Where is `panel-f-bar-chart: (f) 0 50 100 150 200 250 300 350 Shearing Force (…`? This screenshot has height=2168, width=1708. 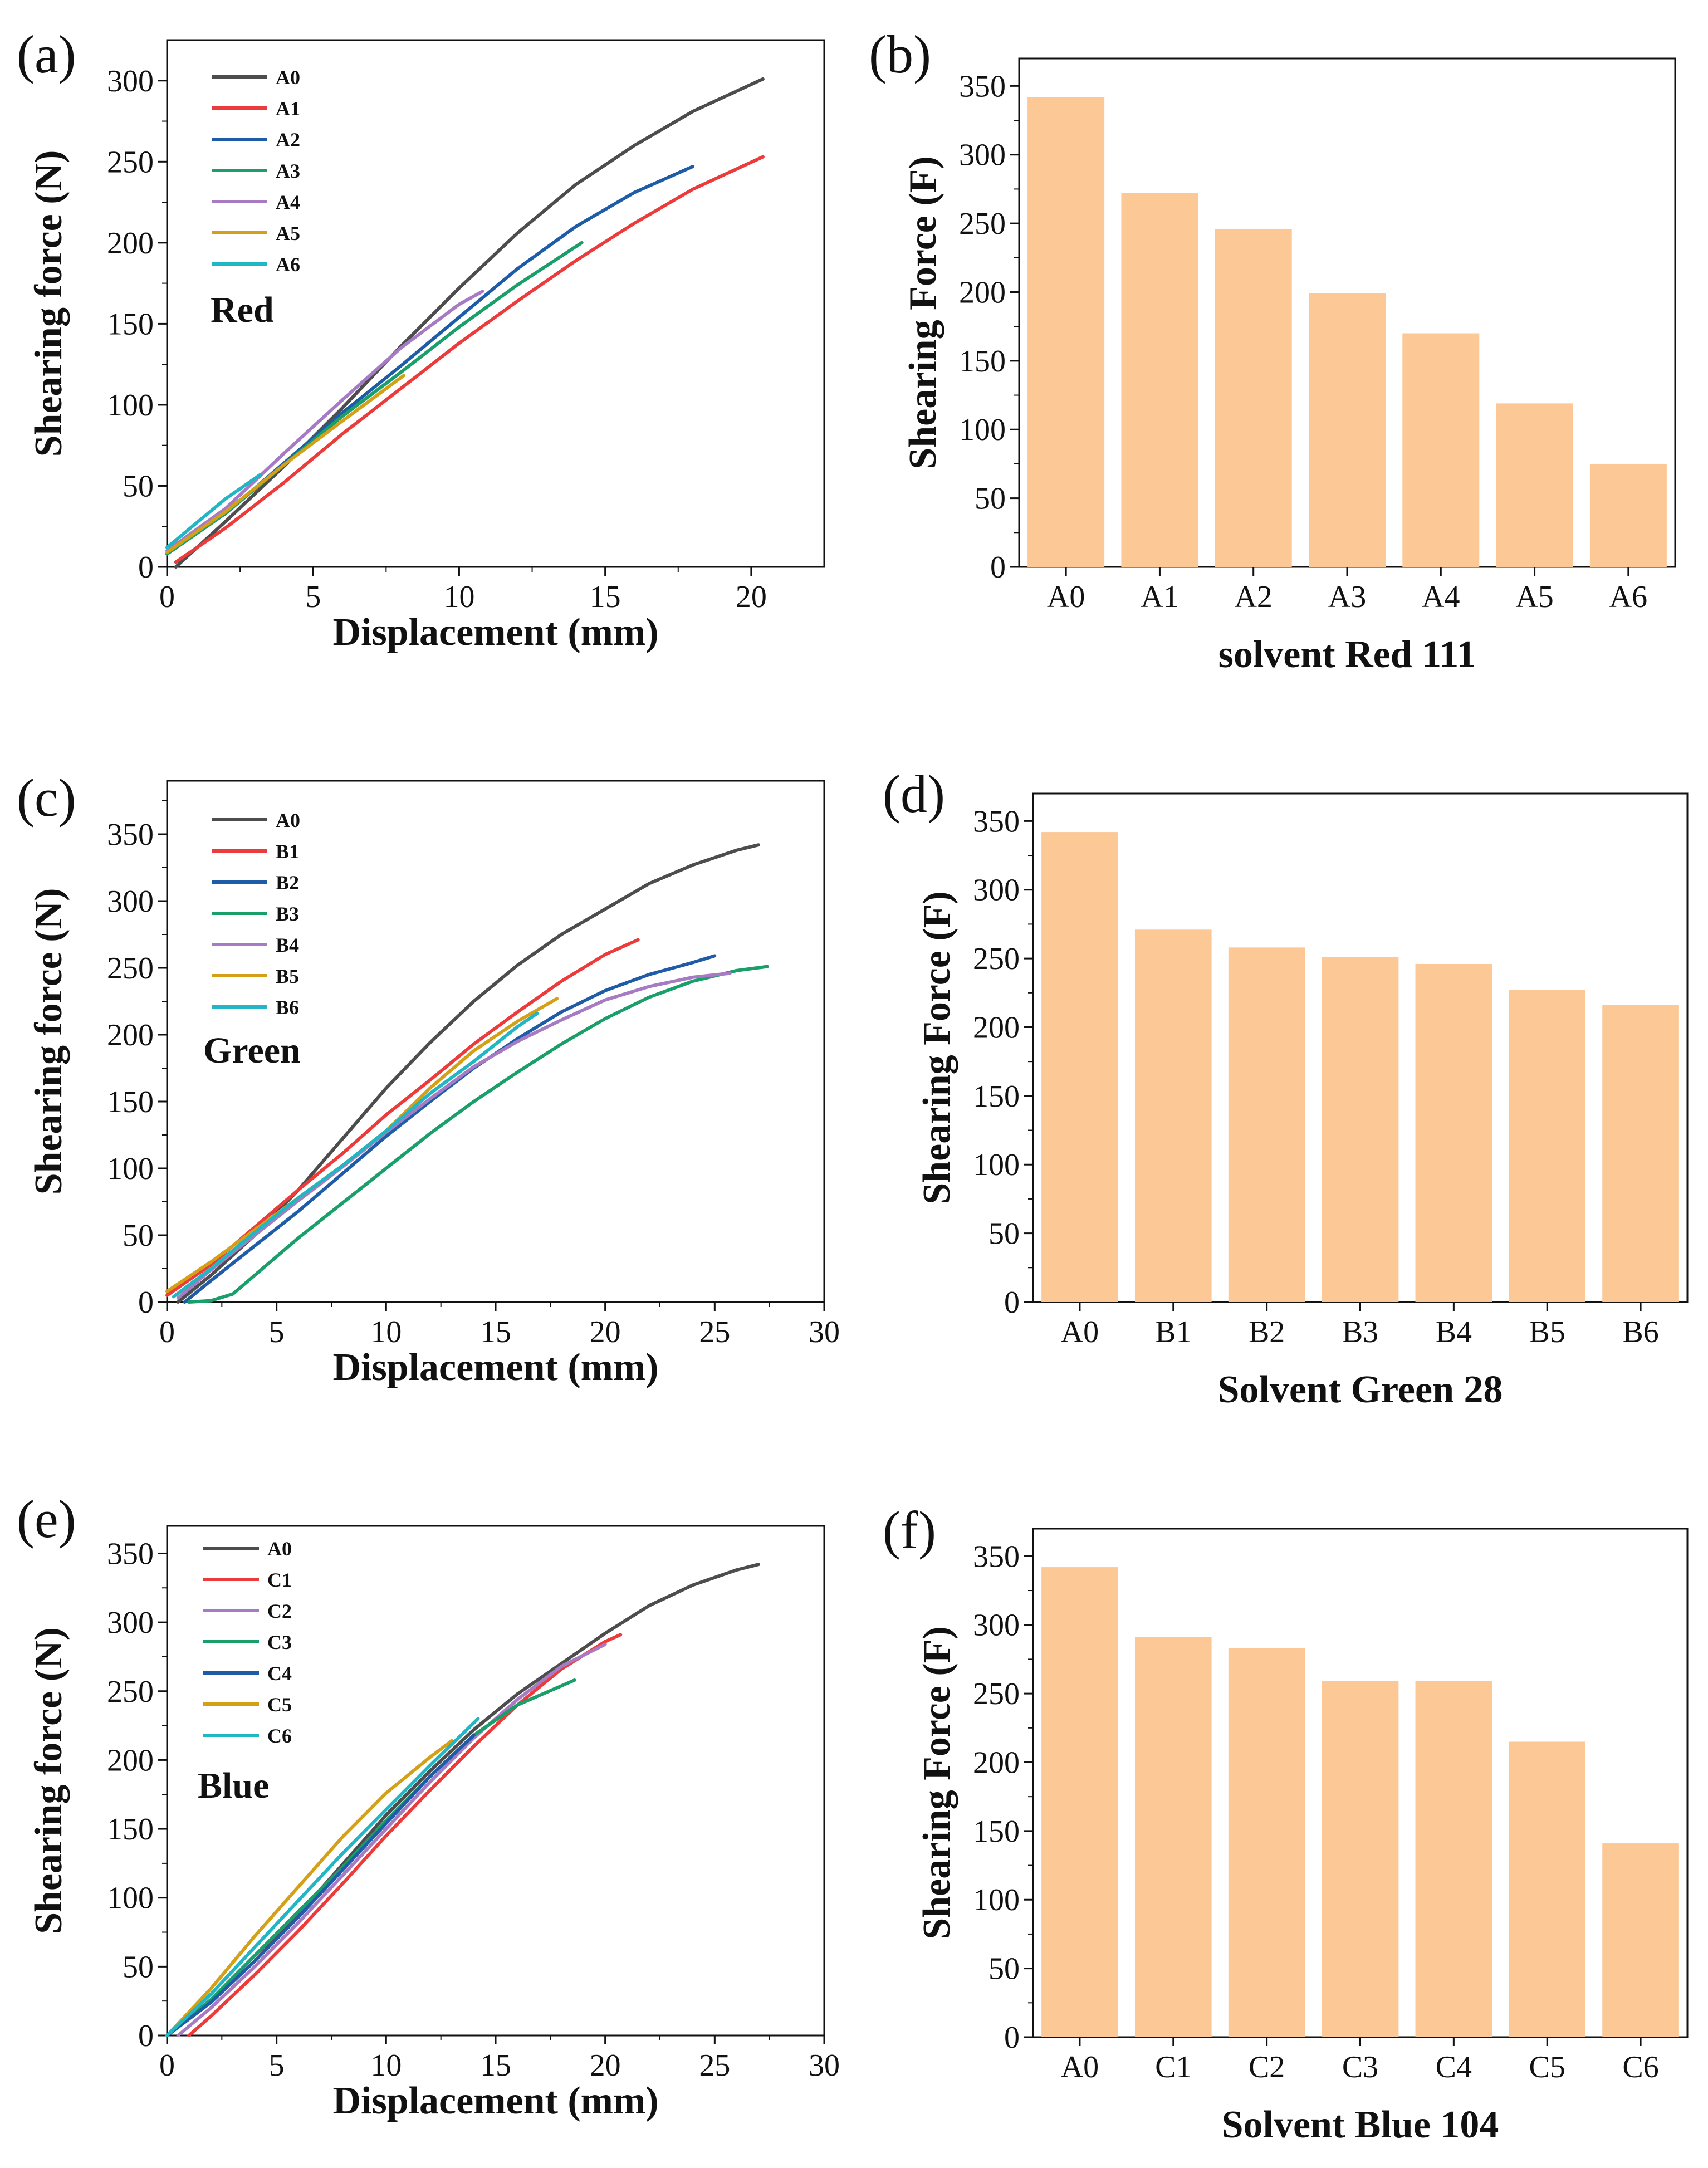
panel-f-bar-chart: (f) 0 50 100 150 200 250 300 350 Shearing Force (… is located at coordinates (1286, 1823).